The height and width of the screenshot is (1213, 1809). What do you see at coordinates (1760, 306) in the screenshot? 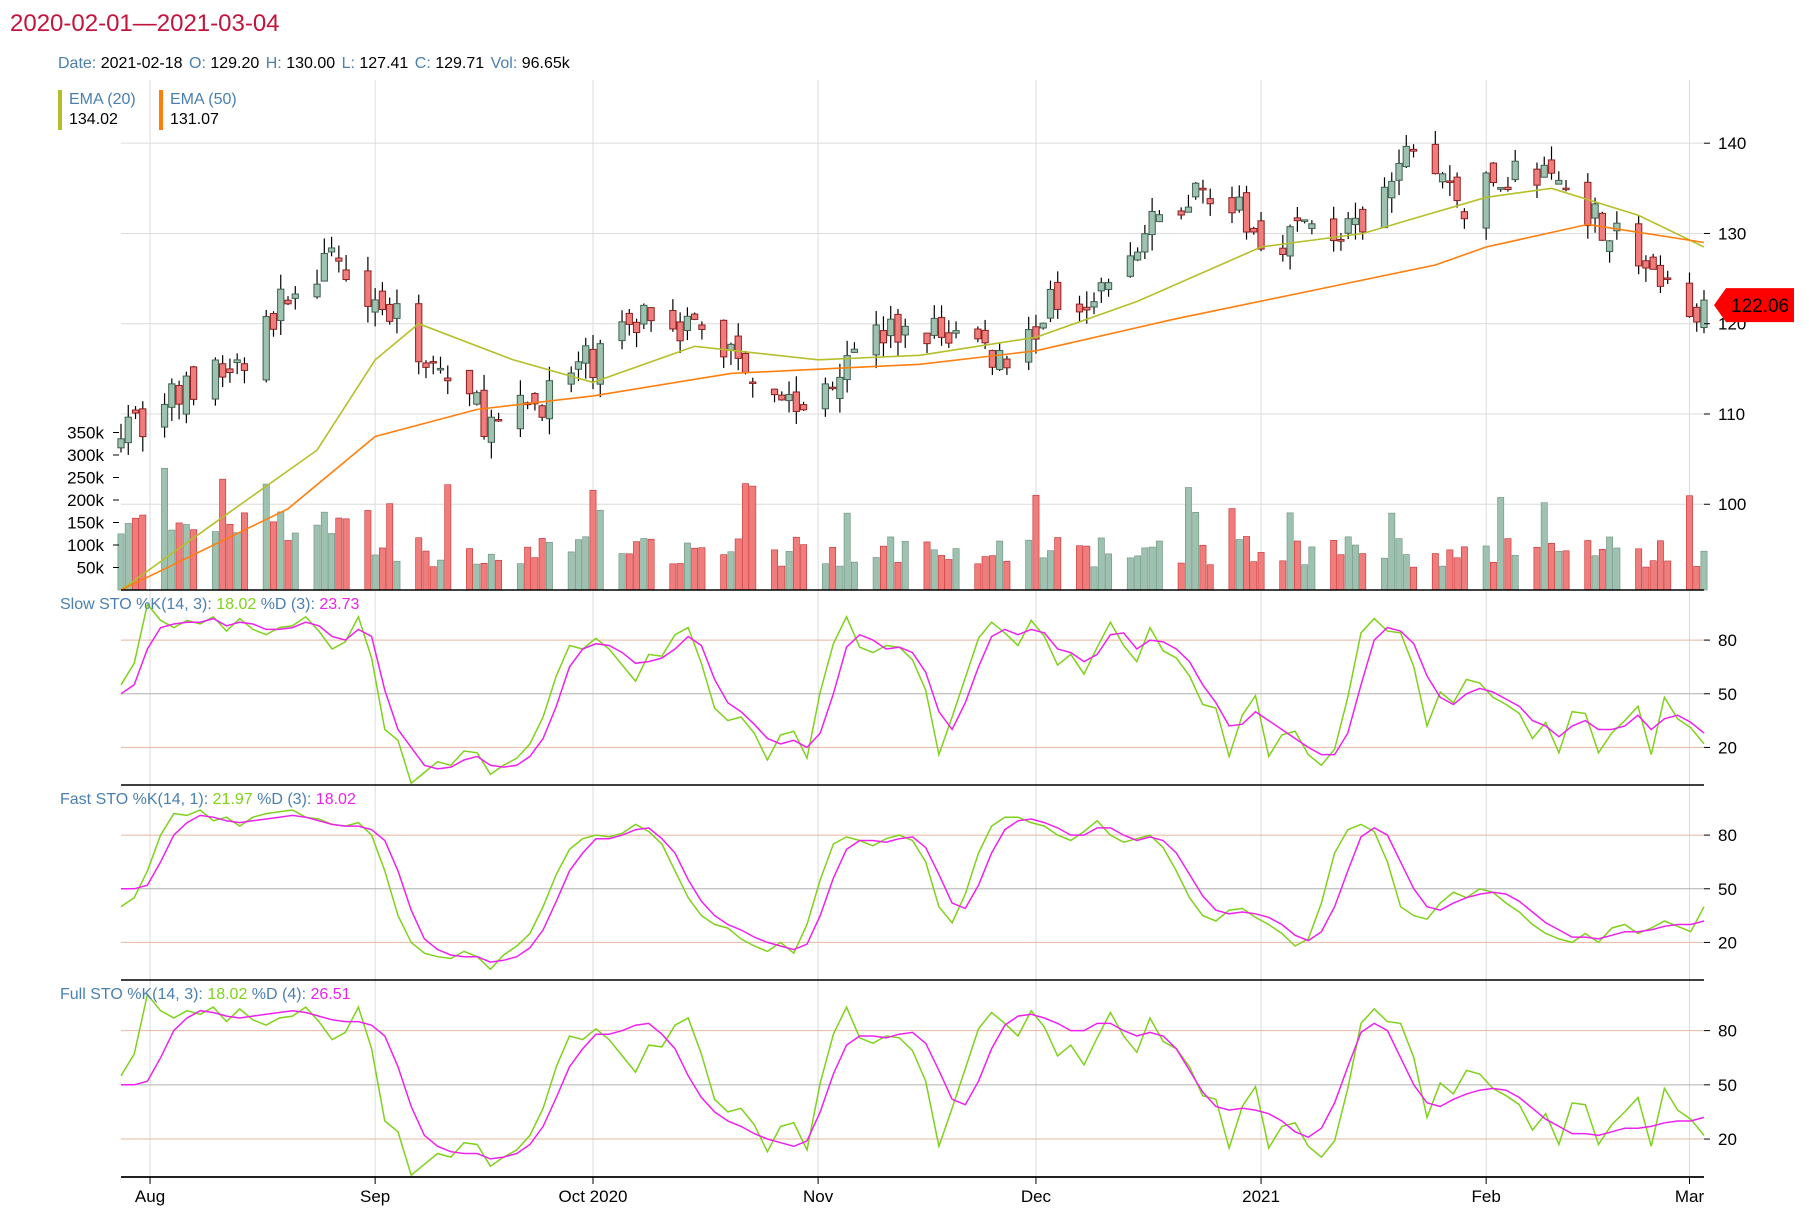
I see `last-price-label: 122.06` at bounding box center [1760, 306].